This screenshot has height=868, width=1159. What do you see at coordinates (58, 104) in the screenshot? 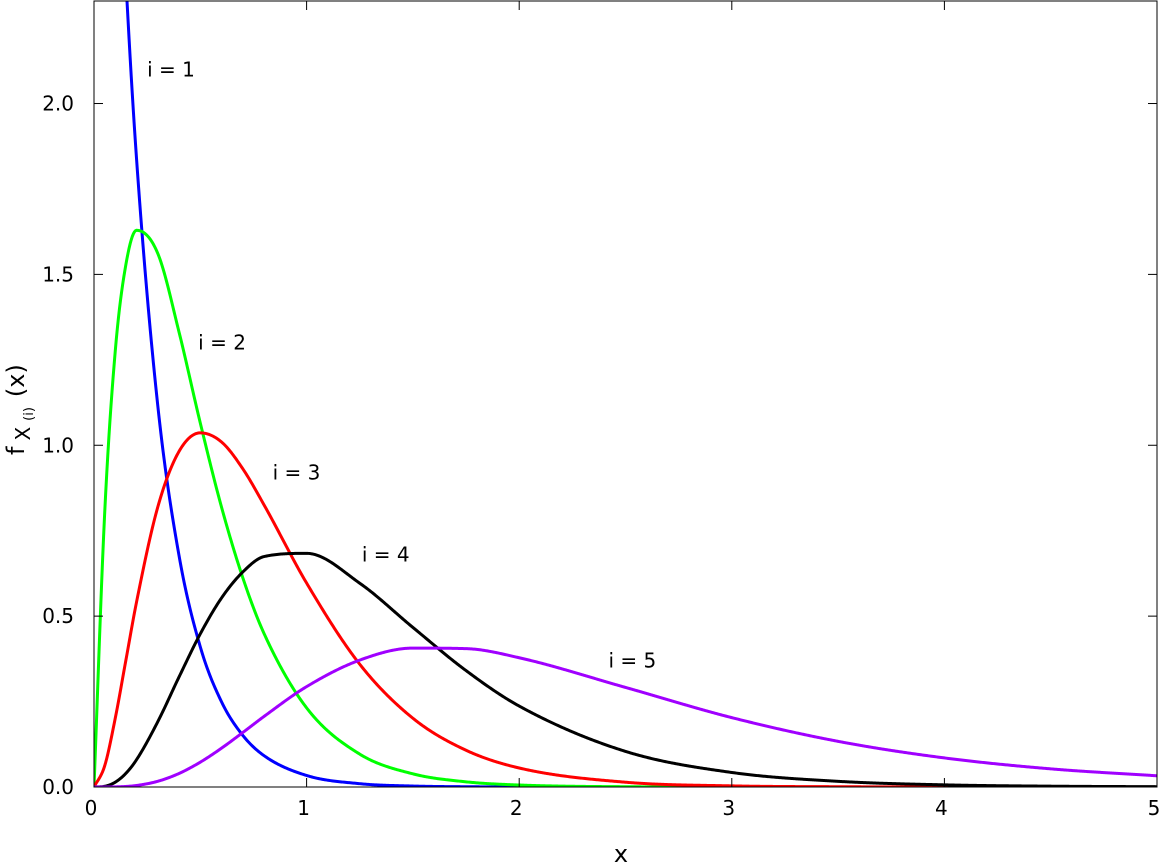
I see `y-tick-label: 2.0` at bounding box center [58, 104].